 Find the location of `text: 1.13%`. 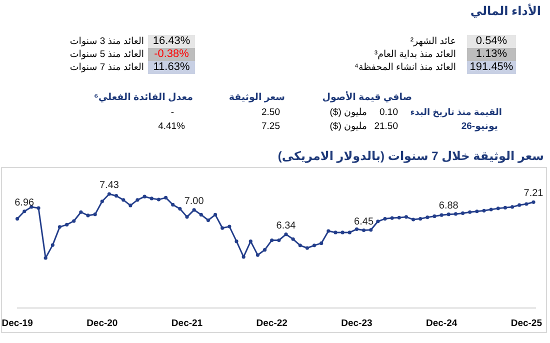

text: 1.13% is located at coordinates (491, 54).